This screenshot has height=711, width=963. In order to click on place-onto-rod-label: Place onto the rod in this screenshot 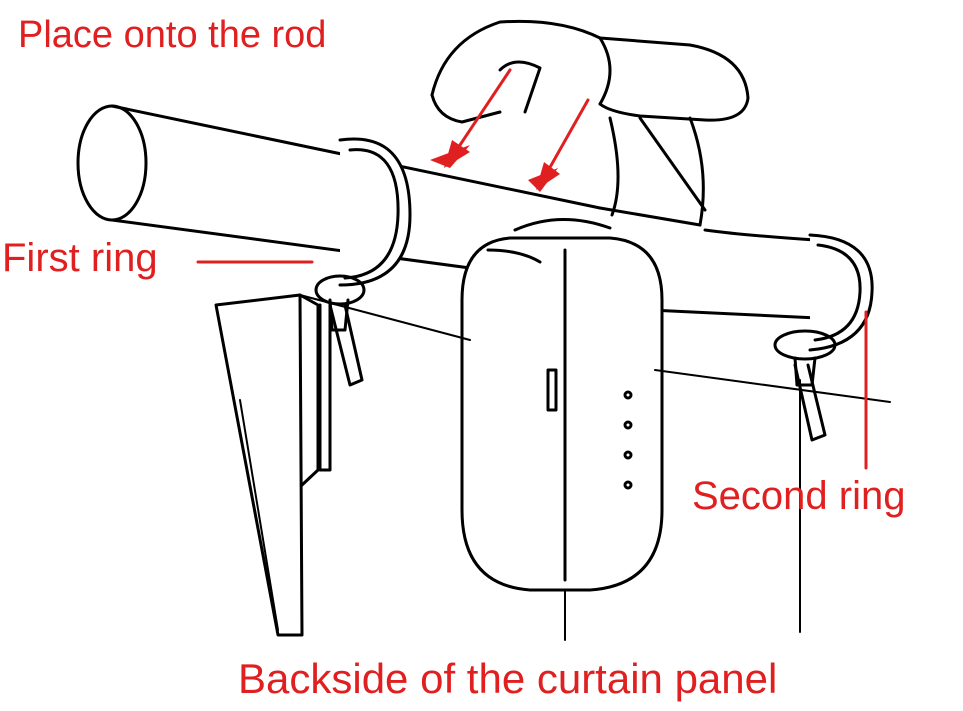, I will do `click(172, 35)`.